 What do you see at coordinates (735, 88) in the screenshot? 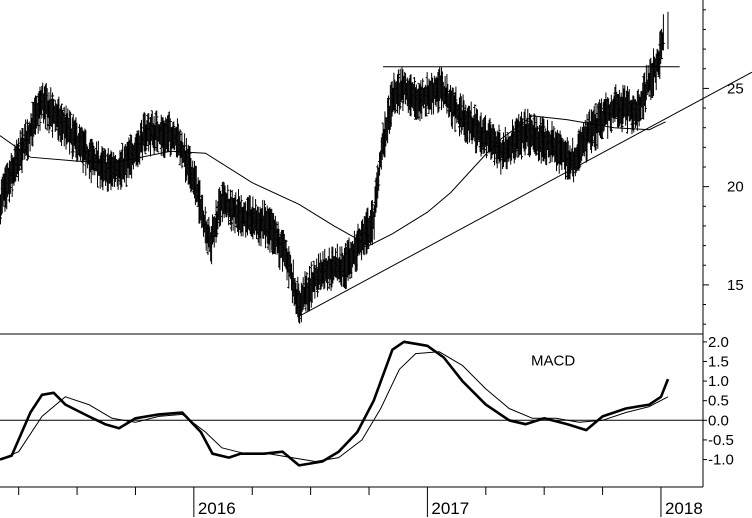
I see `price-tick-label: 25` at bounding box center [735, 88].